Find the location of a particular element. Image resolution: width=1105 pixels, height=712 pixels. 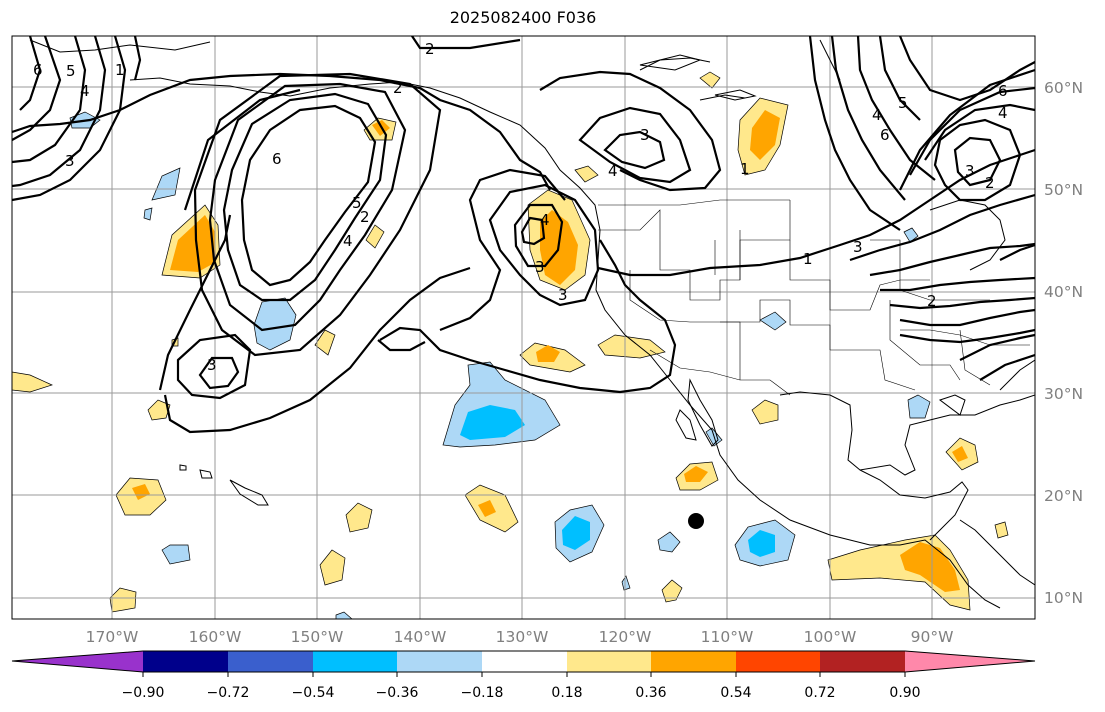

map-title: 2025082400 F036 is located at coordinates (523, 17).